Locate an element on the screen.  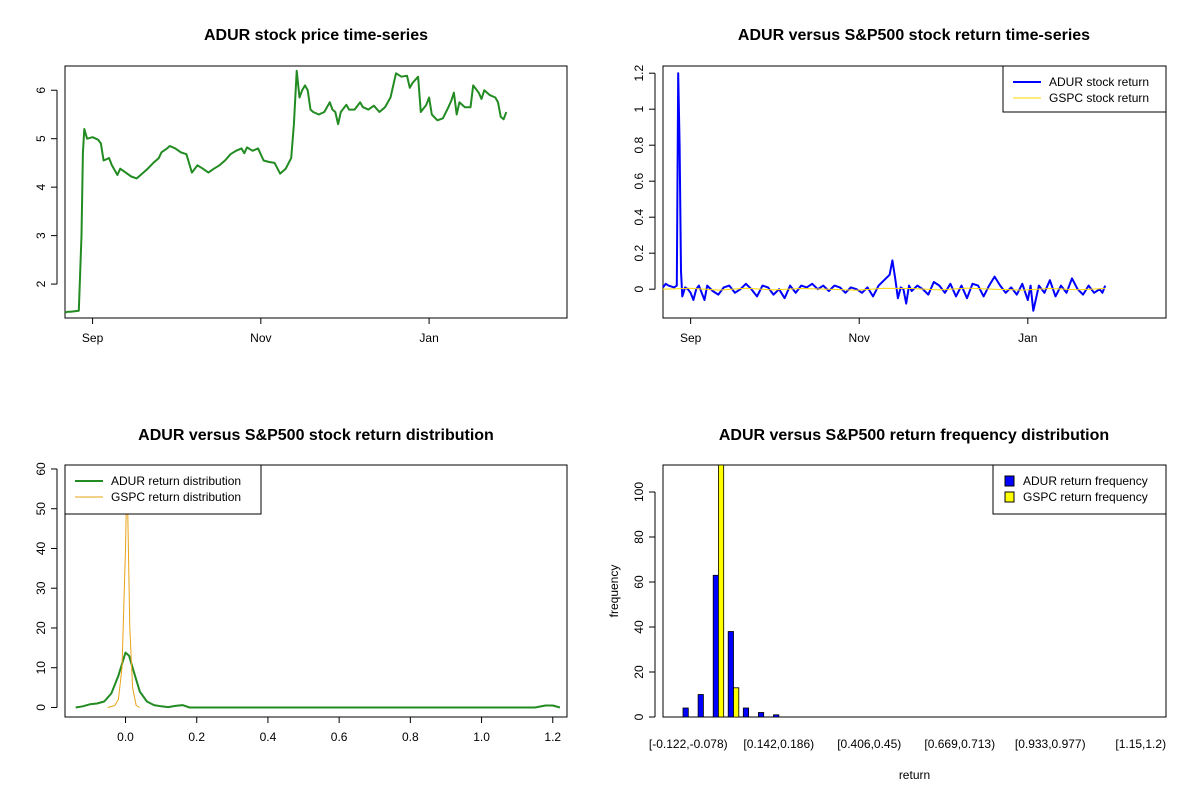
y-tick-label: 0.2 is located at coordinates (639, 253).